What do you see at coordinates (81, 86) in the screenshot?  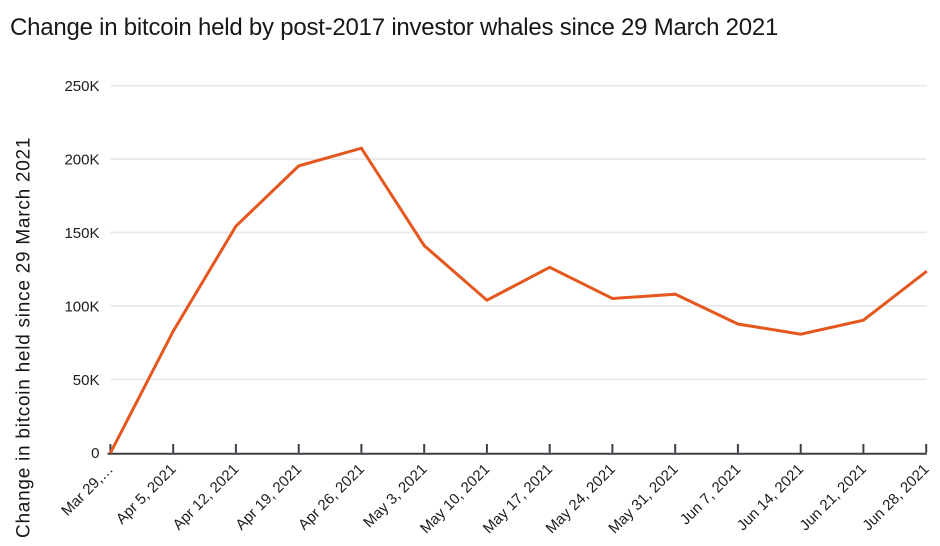 I see `svg-text: 250K` at bounding box center [81, 86].